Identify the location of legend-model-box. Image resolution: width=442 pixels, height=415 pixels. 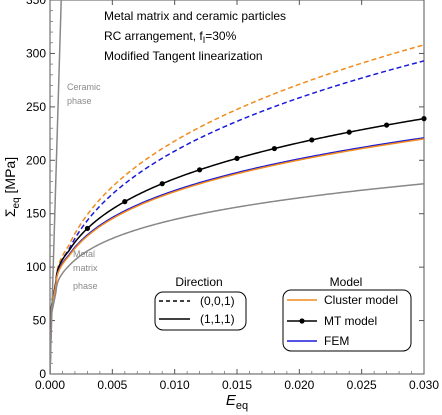
(347, 320).